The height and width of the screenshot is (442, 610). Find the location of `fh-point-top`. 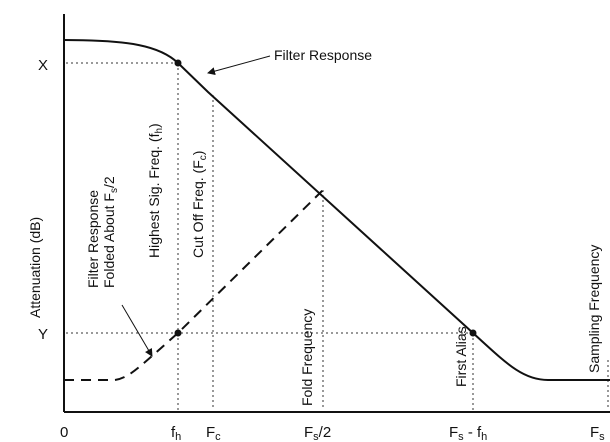

fh-point-top is located at coordinates (178, 63).